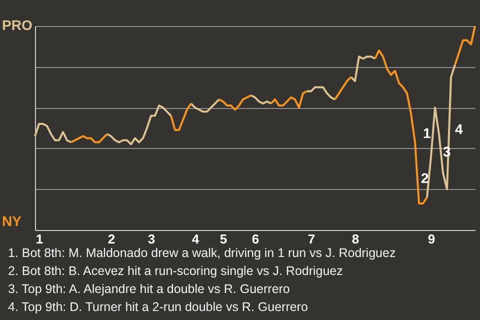 This screenshot has height=320, width=480. What do you see at coordinates (356, 239) in the screenshot?
I see `x-tick-label: 8` at bounding box center [356, 239].